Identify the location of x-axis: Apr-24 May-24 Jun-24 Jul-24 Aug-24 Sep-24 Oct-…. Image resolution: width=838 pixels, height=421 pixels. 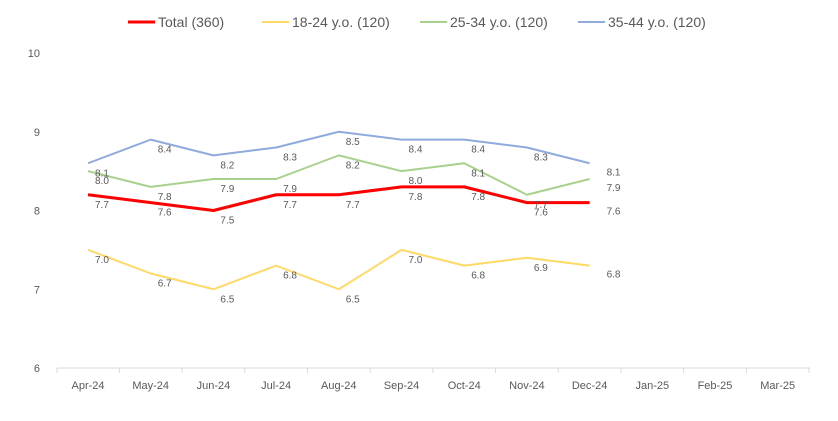
(433, 379).